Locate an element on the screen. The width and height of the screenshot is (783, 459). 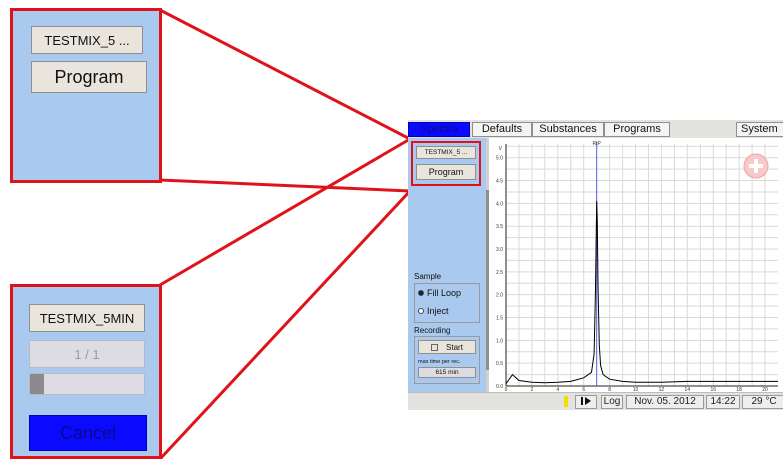
sample-group is located at coordinates (447, 303).